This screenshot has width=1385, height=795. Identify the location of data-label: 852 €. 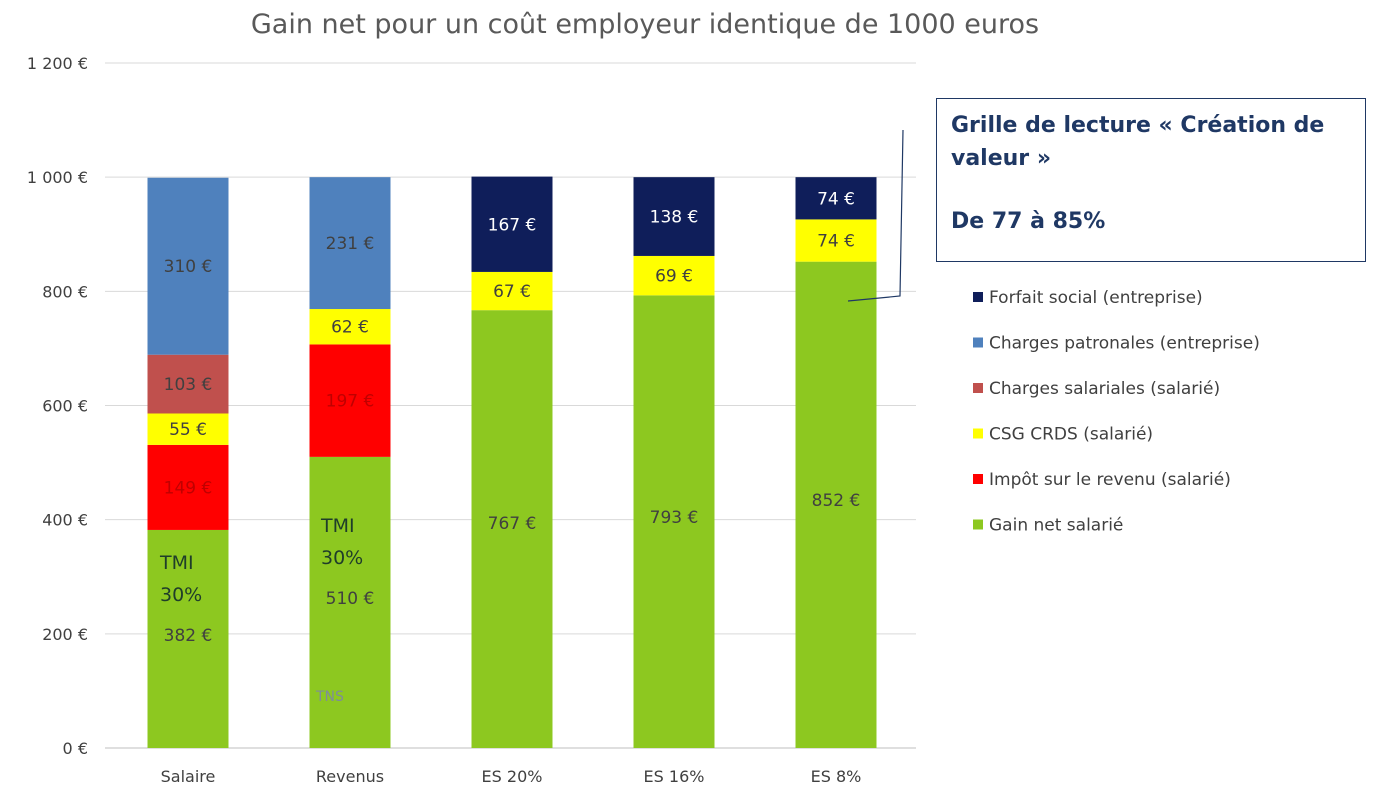
(836, 501).